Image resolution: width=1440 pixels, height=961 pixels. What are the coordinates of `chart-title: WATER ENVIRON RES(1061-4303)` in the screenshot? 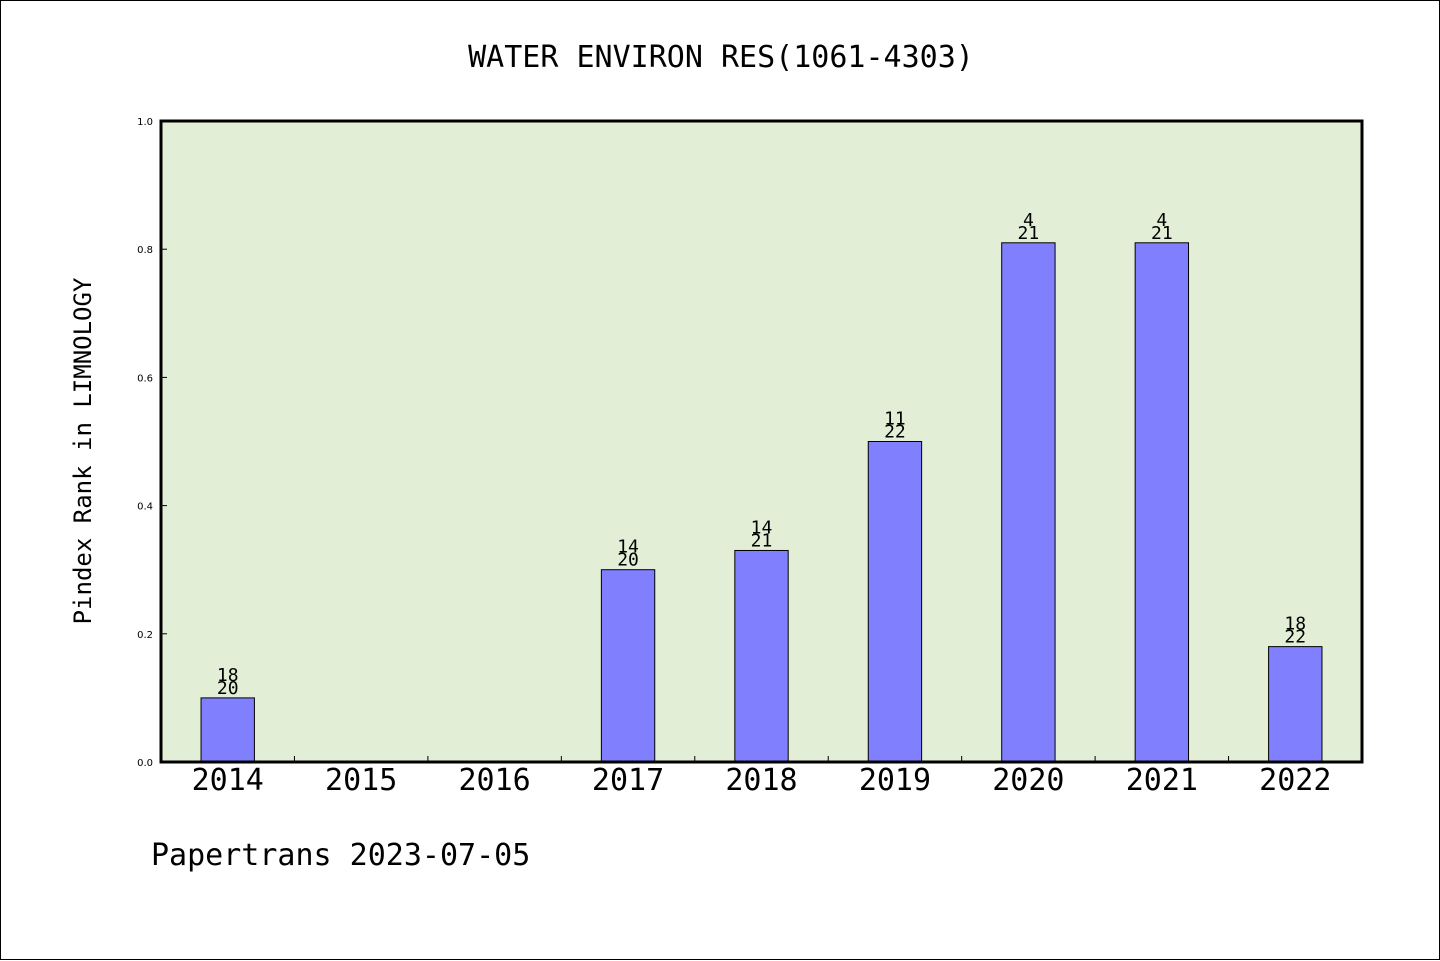 It's located at (721, 57).